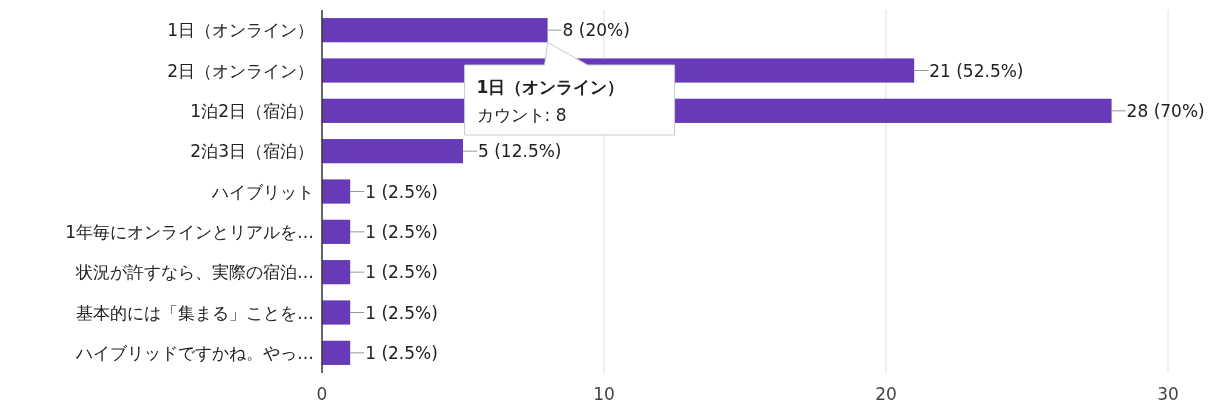 Image resolution: width=1227 pixels, height=408 pixels. Describe the element at coordinates (240, 30) in the screenshot. I see `y-tick-label: 1日（オンライン）` at that location.